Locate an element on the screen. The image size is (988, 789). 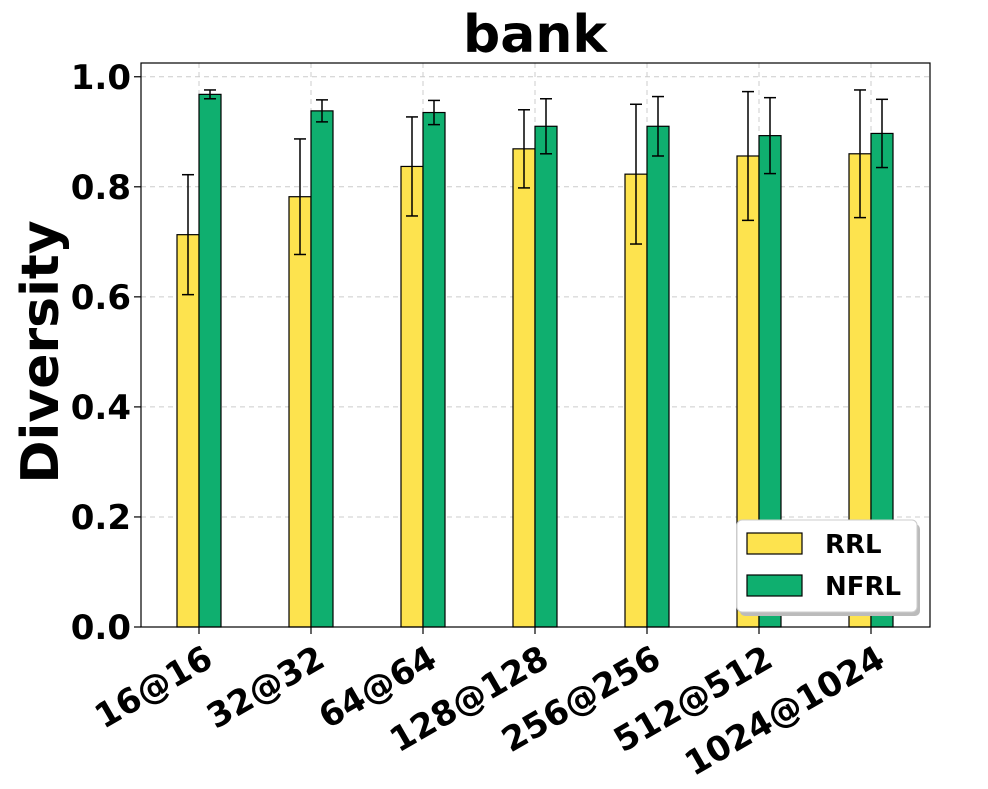
y-tick-label: 0.2 is located at coordinates (101, 518).